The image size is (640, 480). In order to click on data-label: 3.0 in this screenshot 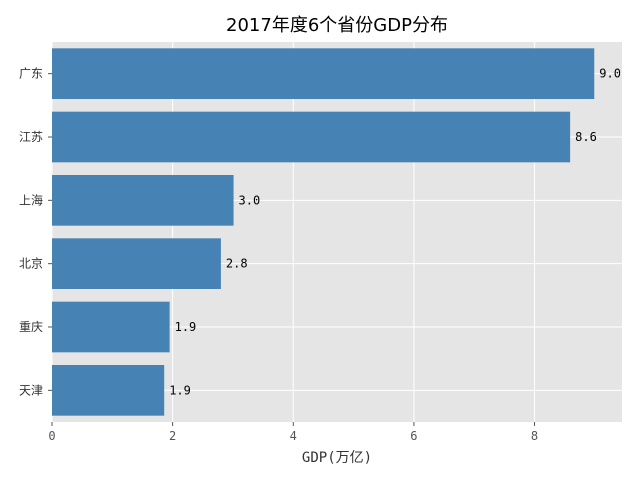, I will do `click(250, 200)`.